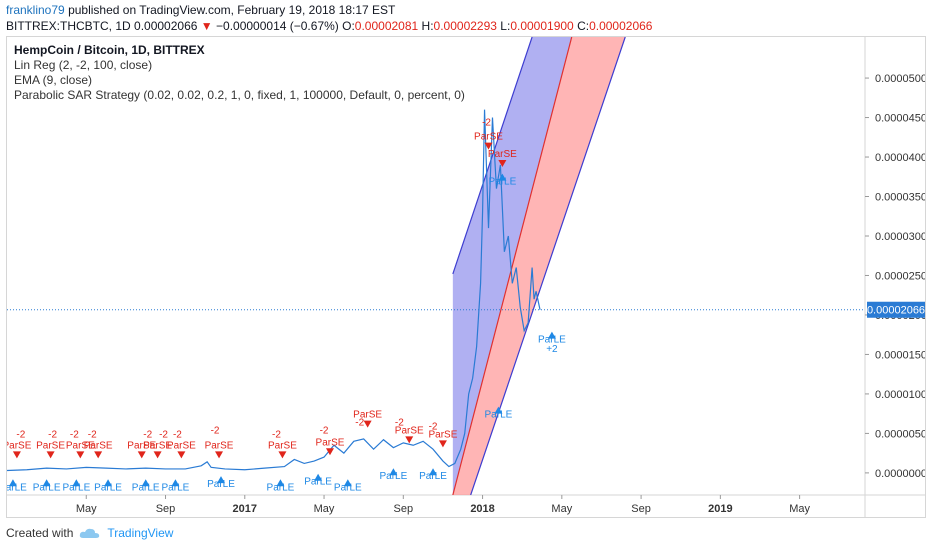  I want to click on current-price-tag, so click(896, 309).